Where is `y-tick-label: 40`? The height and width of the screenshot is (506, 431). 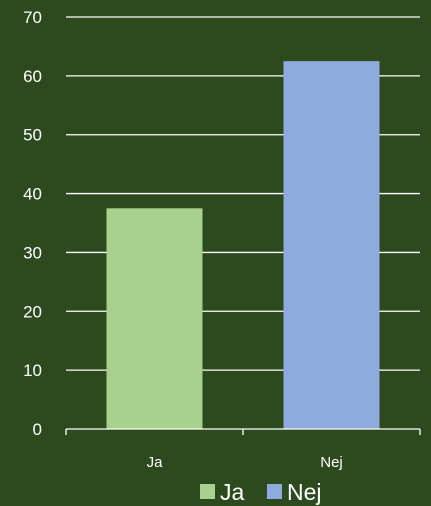 y-tick-label: 40 is located at coordinates (32, 194).